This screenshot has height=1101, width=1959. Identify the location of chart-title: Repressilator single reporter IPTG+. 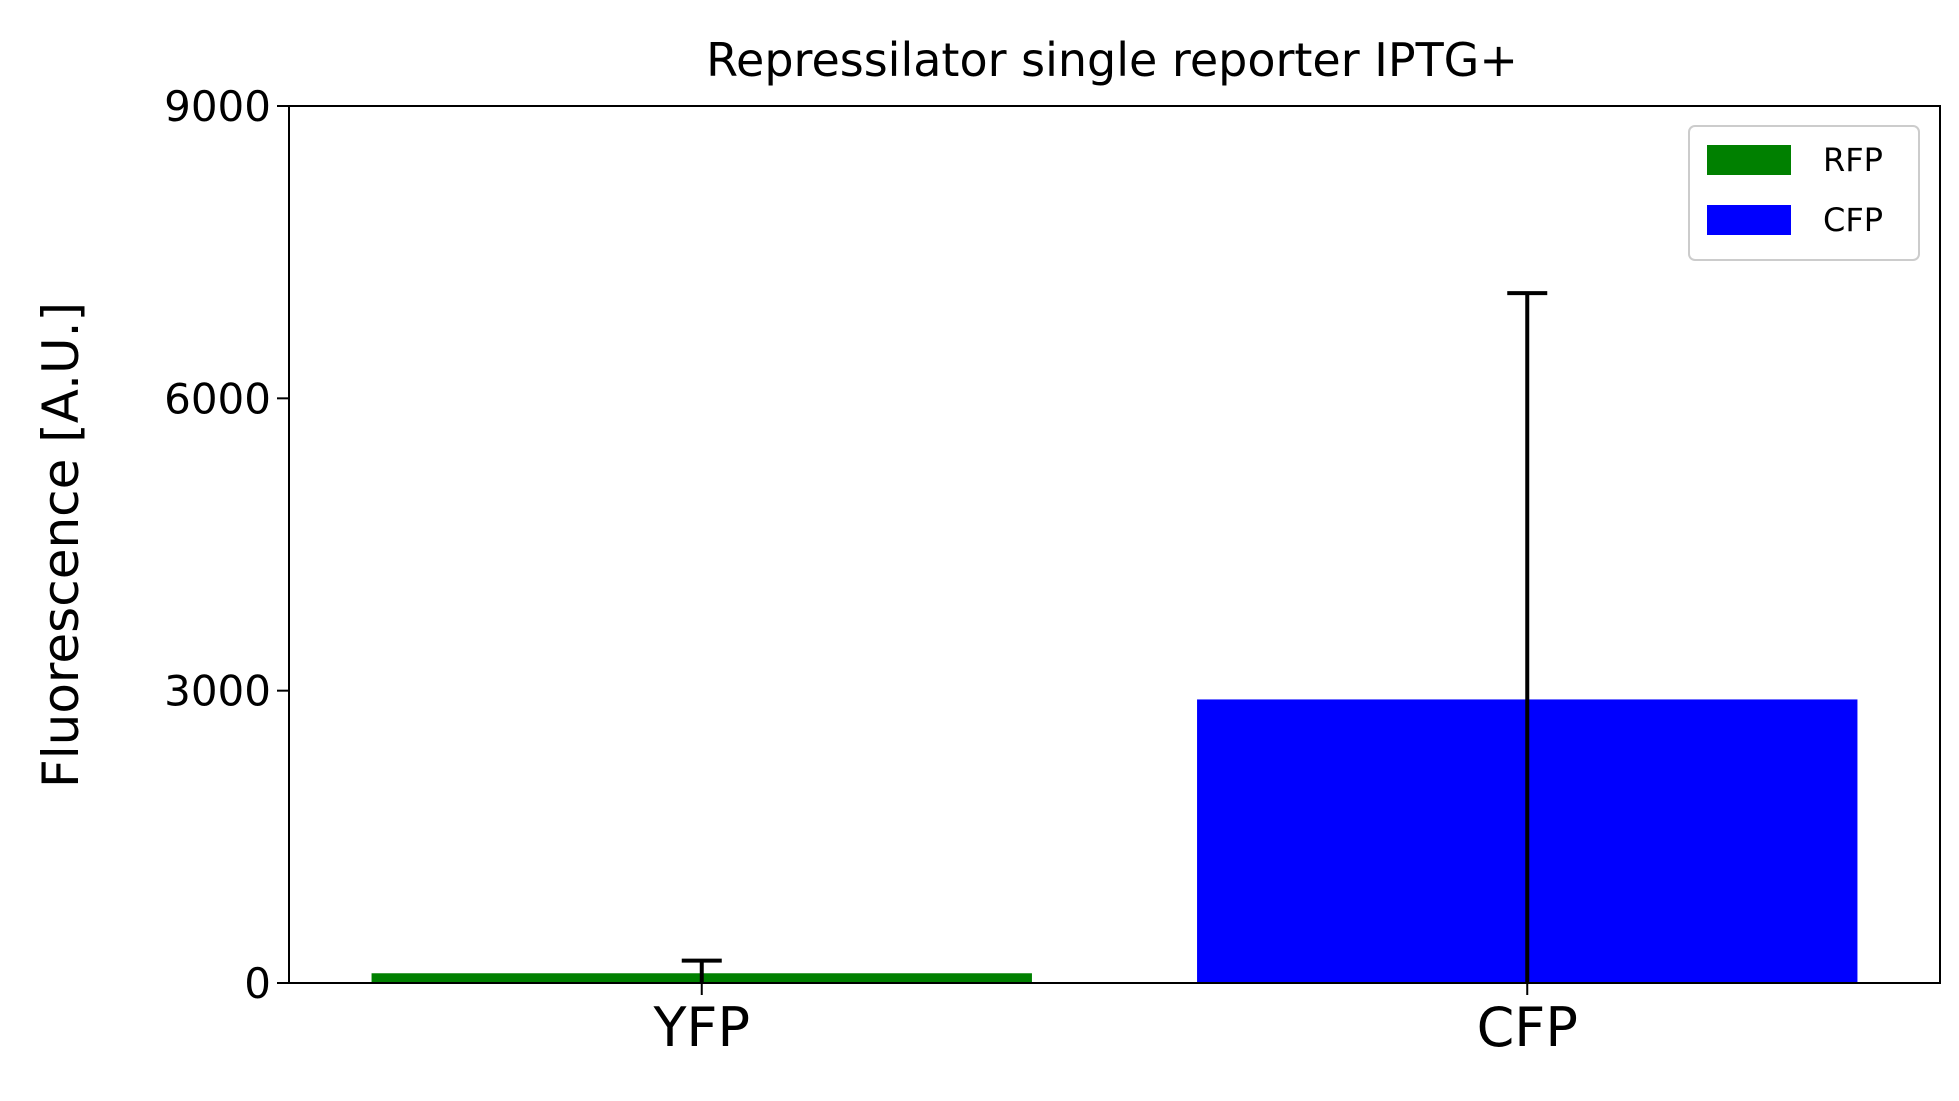
(1112, 60).